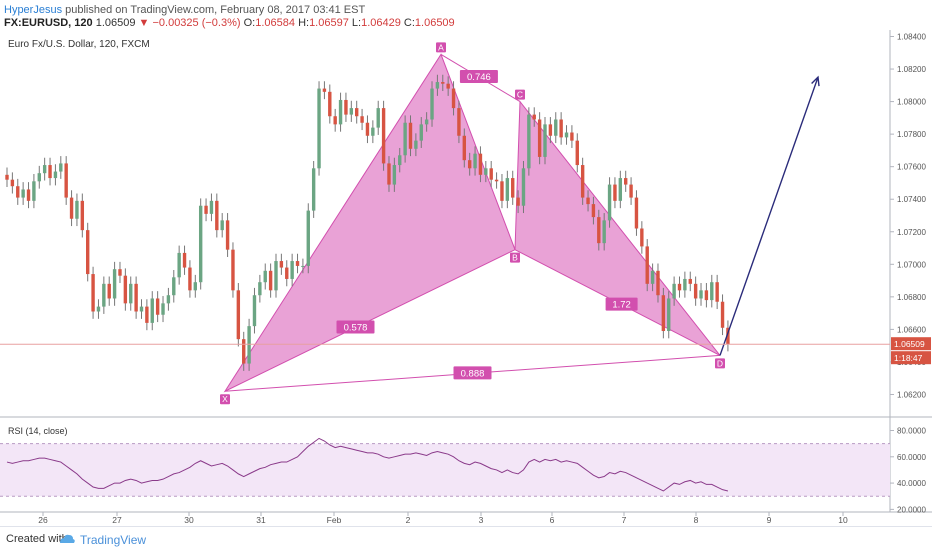 Image resolution: width=932 pixels, height=551 pixels. What do you see at coordinates (911, 69) in the screenshot?
I see `price-tick-label: 1.08200` at bounding box center [911, 69].